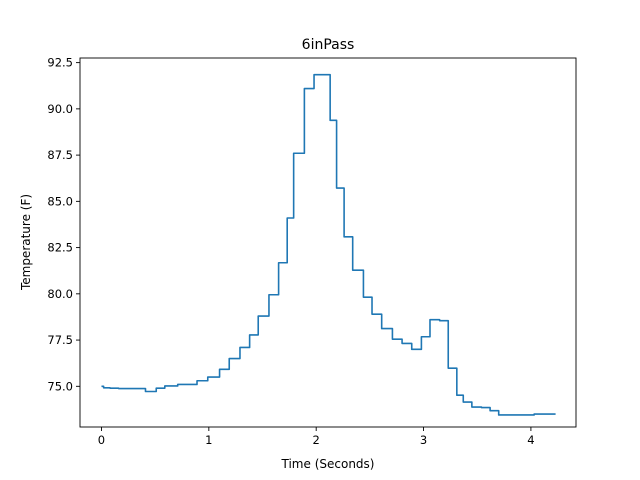 This screenshot has width=640, height=480. What do you see at coordinates (208, 440) in the screenshot?
I see `x-tick-label: 1` at bounding box center [208, 440].